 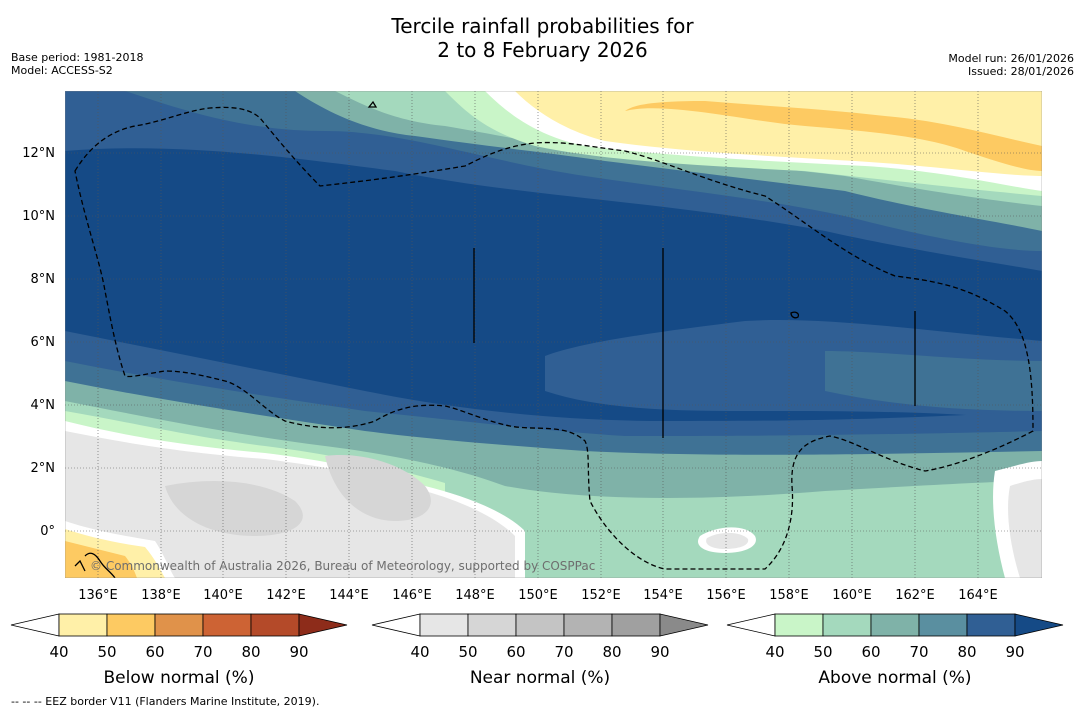 I want to click on lon-label: 150°E, so click(x=538, y=595).